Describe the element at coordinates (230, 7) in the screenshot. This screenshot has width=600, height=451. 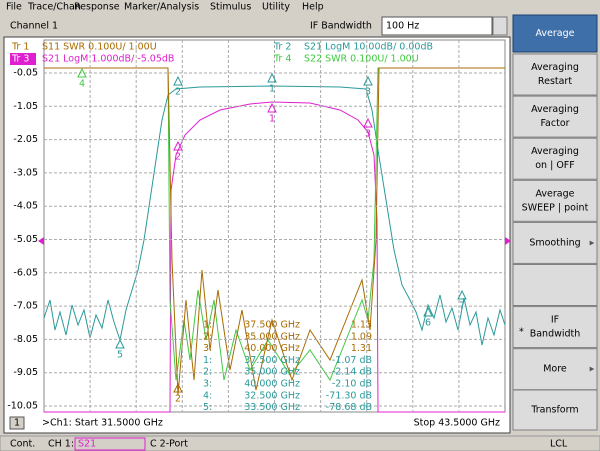
I see `menu-item: Stimulus` at that location.